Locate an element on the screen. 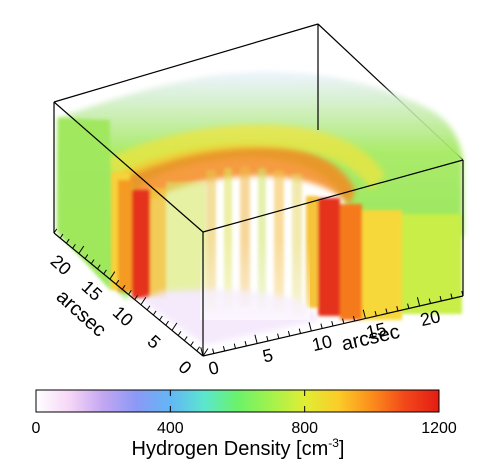  cavity-shade is located at coordinates (255, 280).